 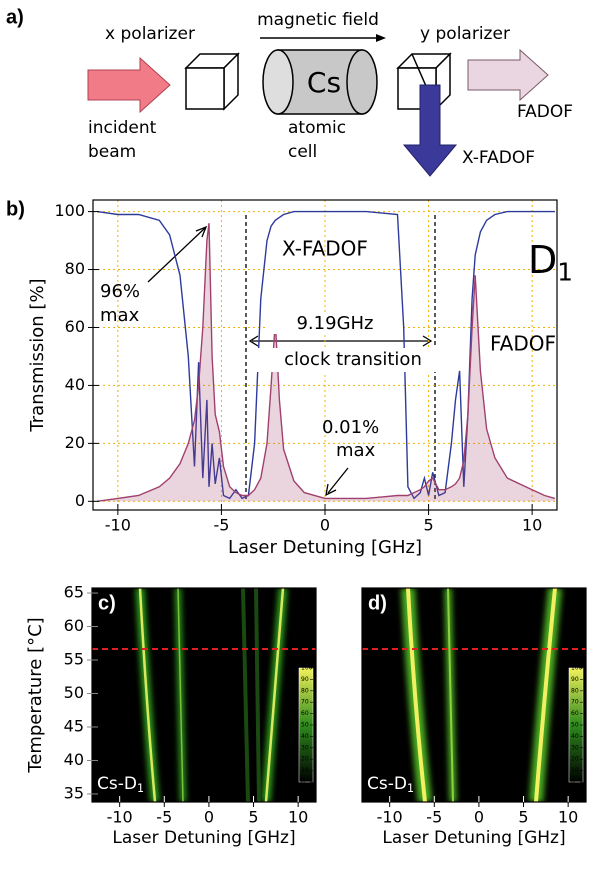 What do you see at coordinates (350, 427) in the screenshot?
I see `annotation: 0.01%` at bounding box center [350, 427].